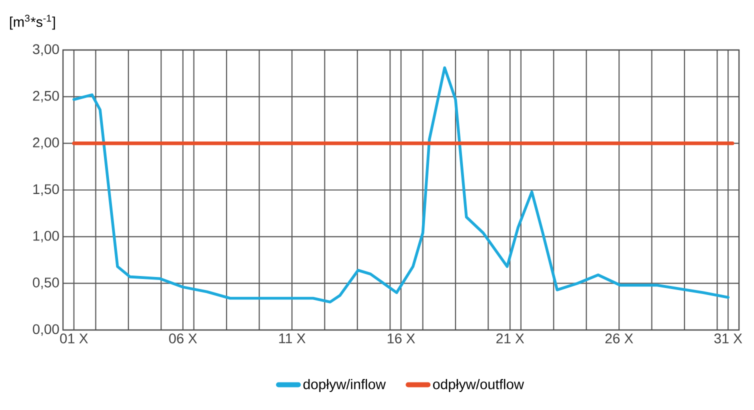 This screenshot has height=410, width=754. I want to click on legend-label: odpływ/outflow, so click(478, 385).